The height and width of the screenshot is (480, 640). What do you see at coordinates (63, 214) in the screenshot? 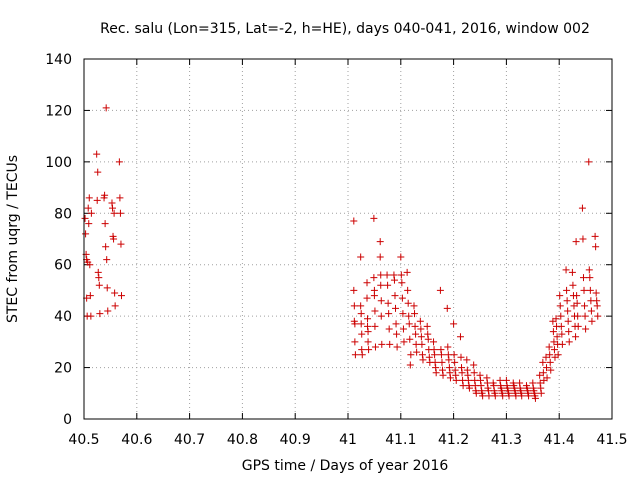
I see `y-tick-label: 80` at bounding box center [63, 214].